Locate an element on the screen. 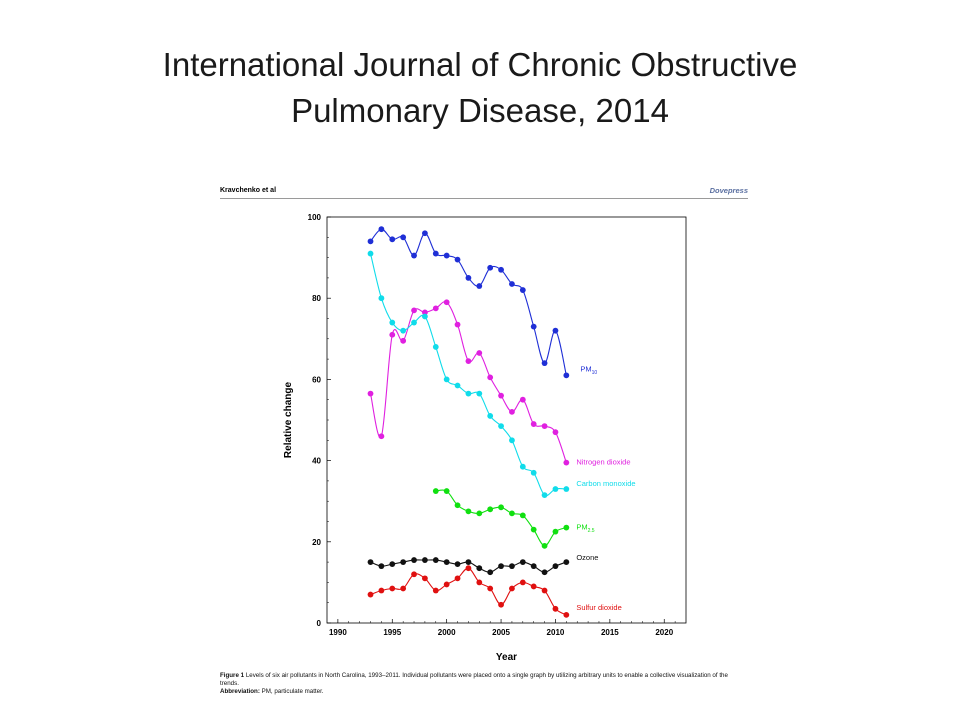 Image resolution: width=960 pixels, height=720 pixels. series-label-sulfur-dioxide: Sulfur dioxide is located at coordinates (598, 607).